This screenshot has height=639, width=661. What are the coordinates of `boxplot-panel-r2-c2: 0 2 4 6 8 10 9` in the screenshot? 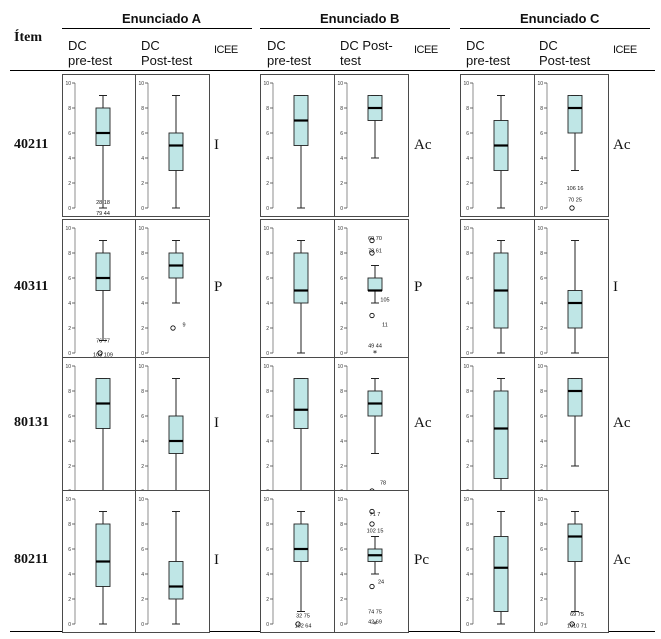 It's located at (172, 290).